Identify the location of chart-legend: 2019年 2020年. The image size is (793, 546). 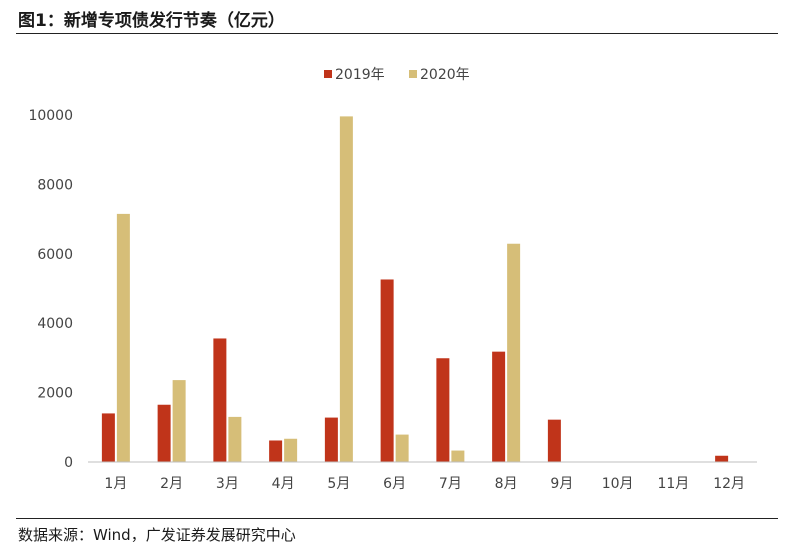
(397, 75).